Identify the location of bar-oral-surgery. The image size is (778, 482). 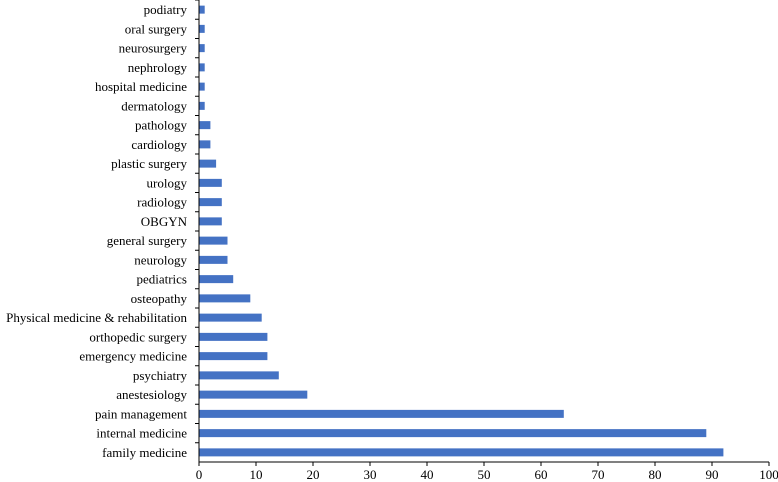
(202, 28).